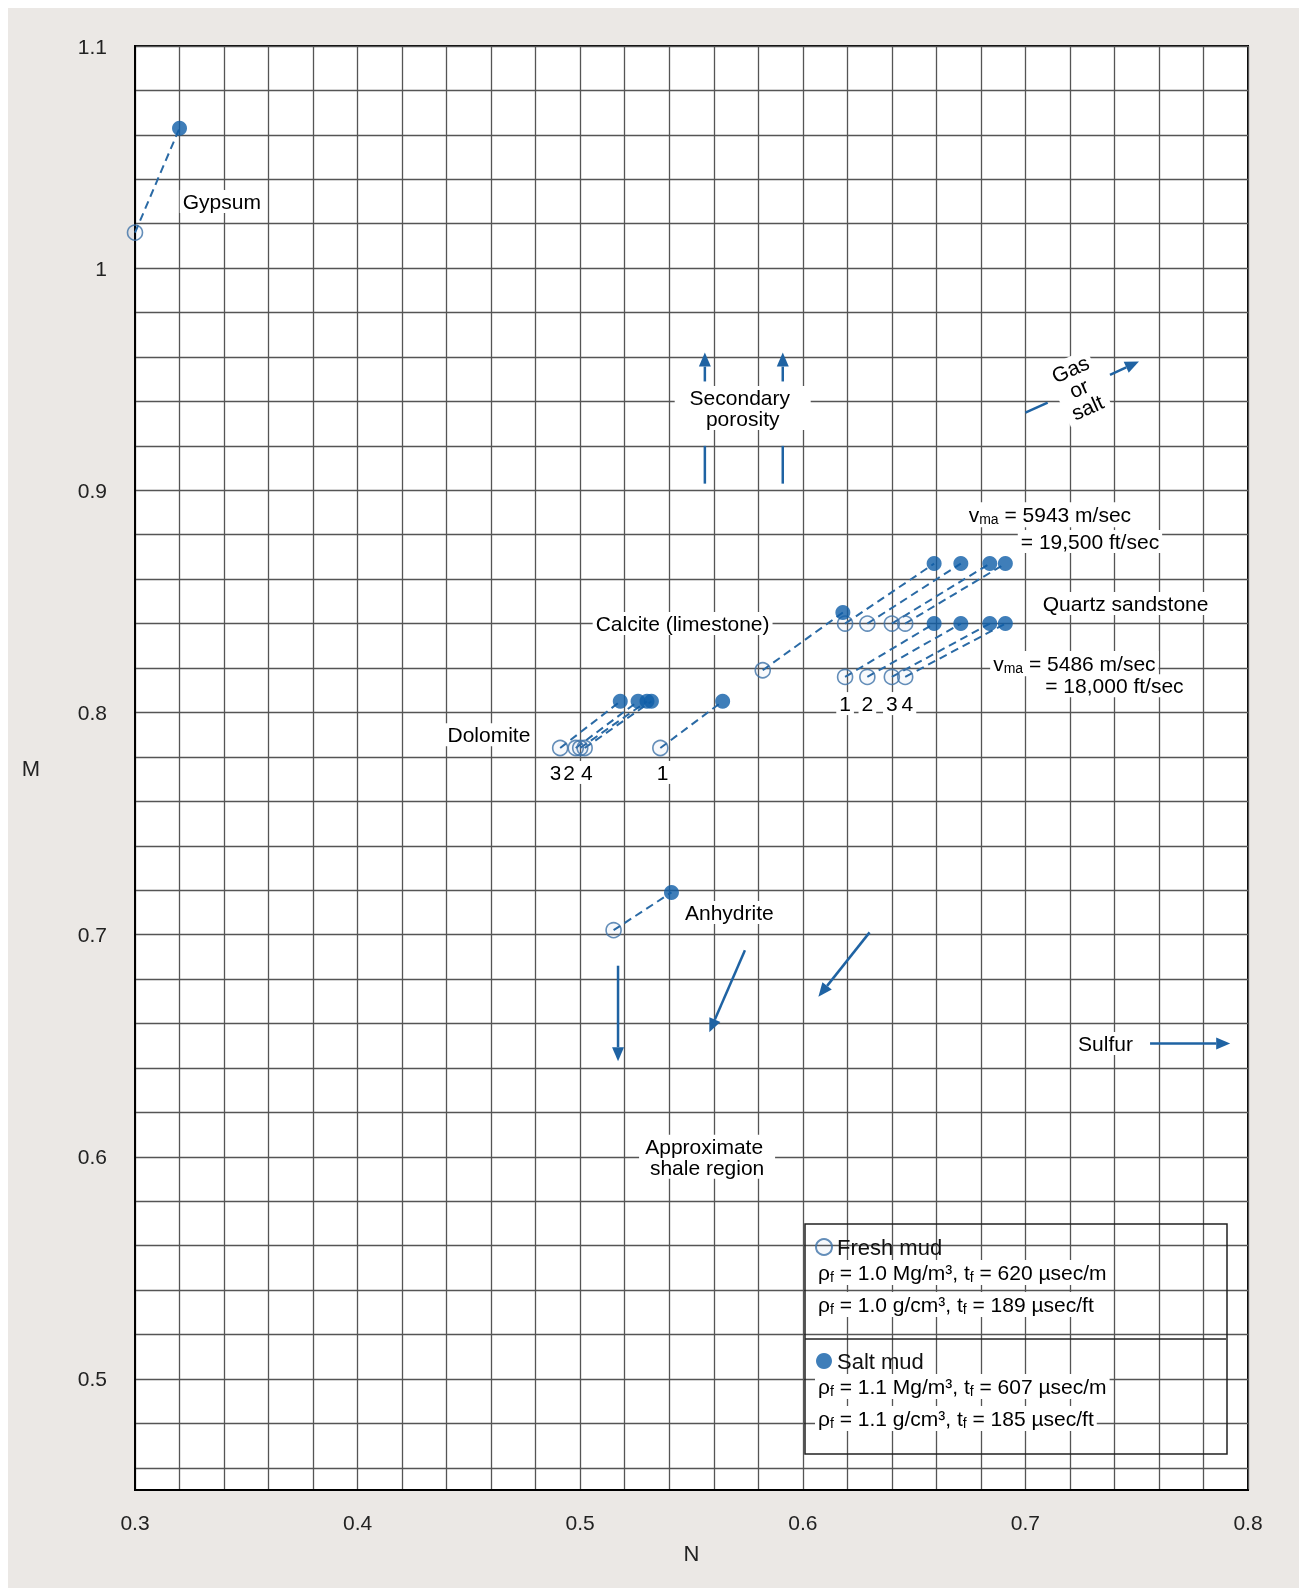 The width and height of the screenshot is (1307, 1596). I want to click on annotation: Quartz sandstone, so click(1125, 604).